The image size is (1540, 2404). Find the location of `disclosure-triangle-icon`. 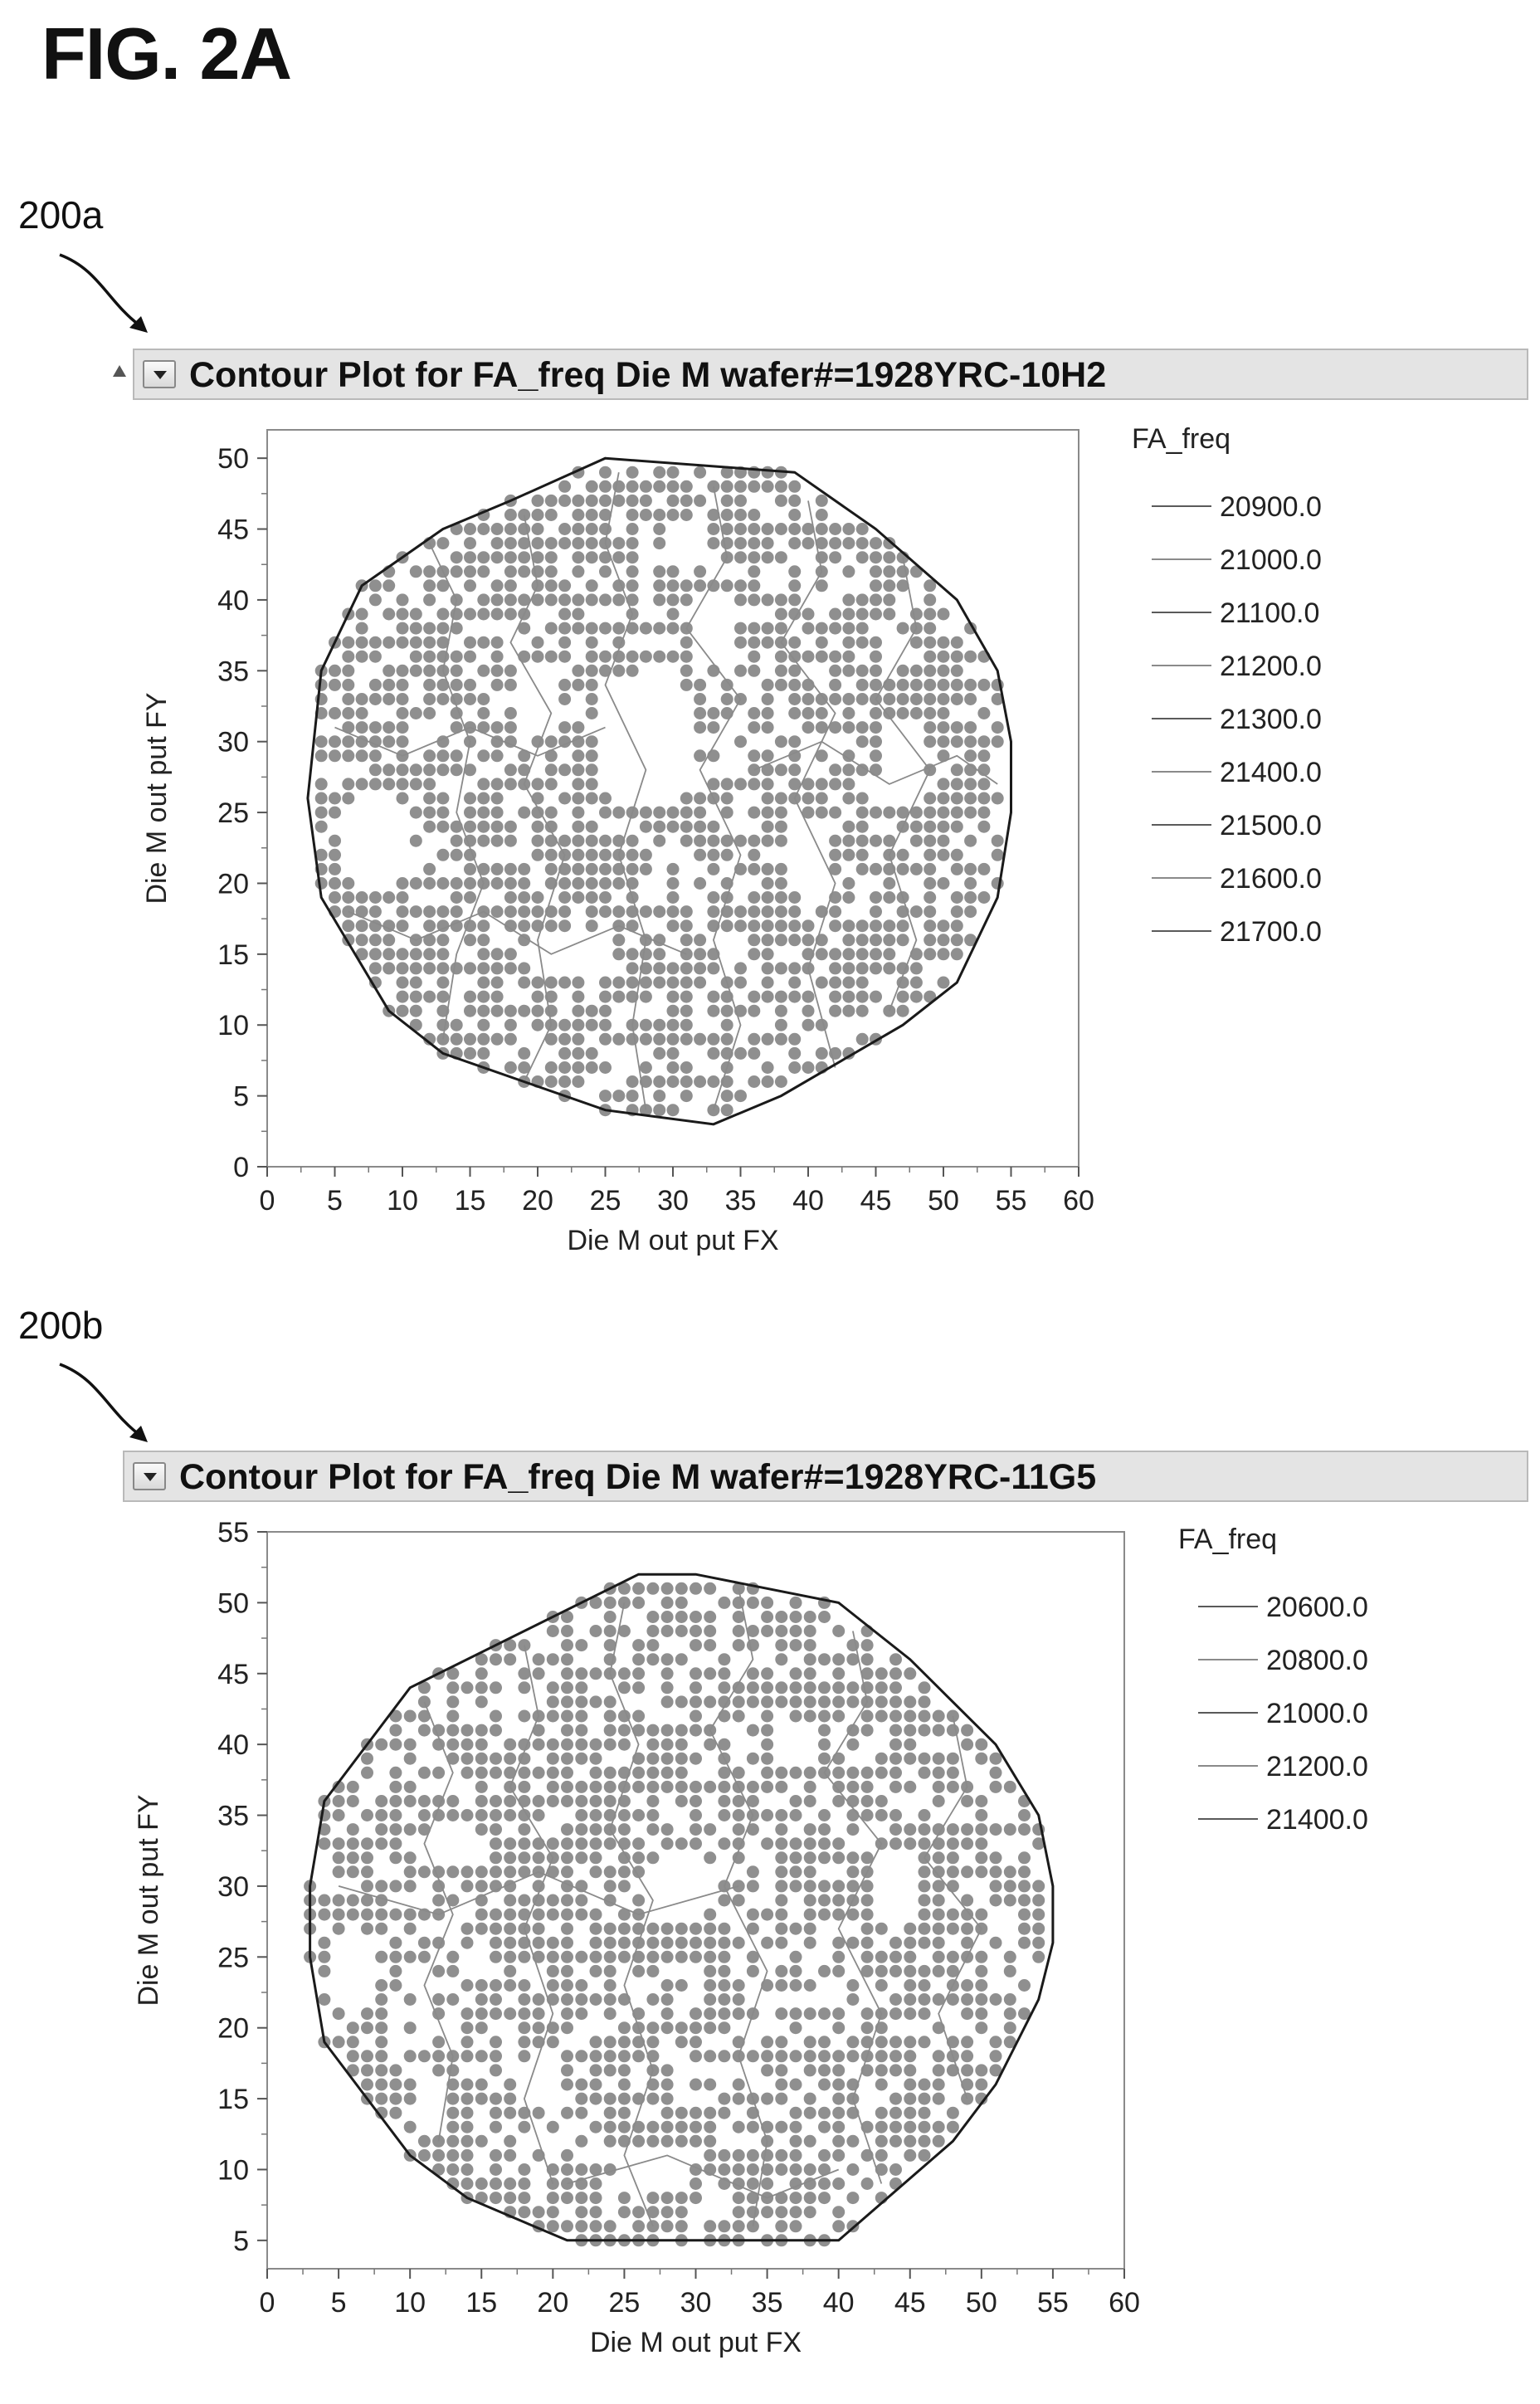

disclosure-triangle-icon is located at coordinates (119, 371).